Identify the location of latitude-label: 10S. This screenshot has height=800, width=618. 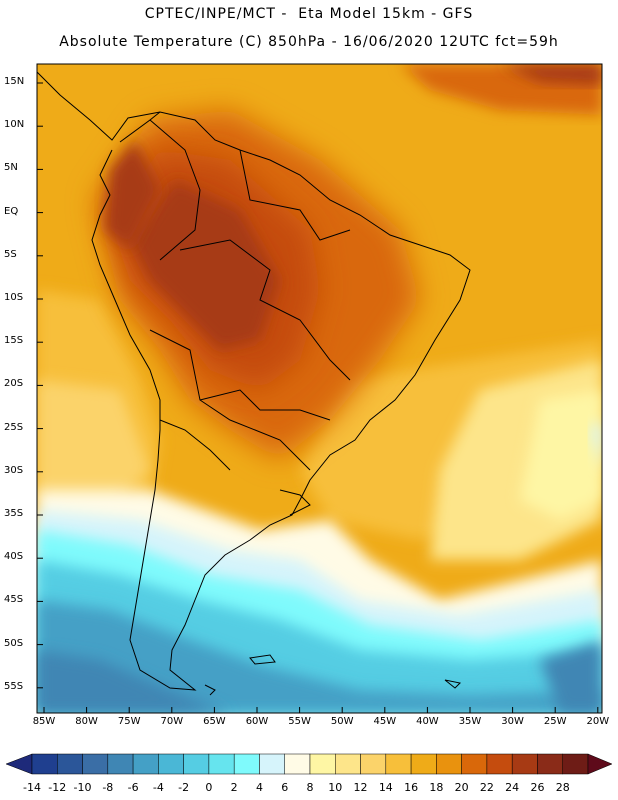
(14, 297).